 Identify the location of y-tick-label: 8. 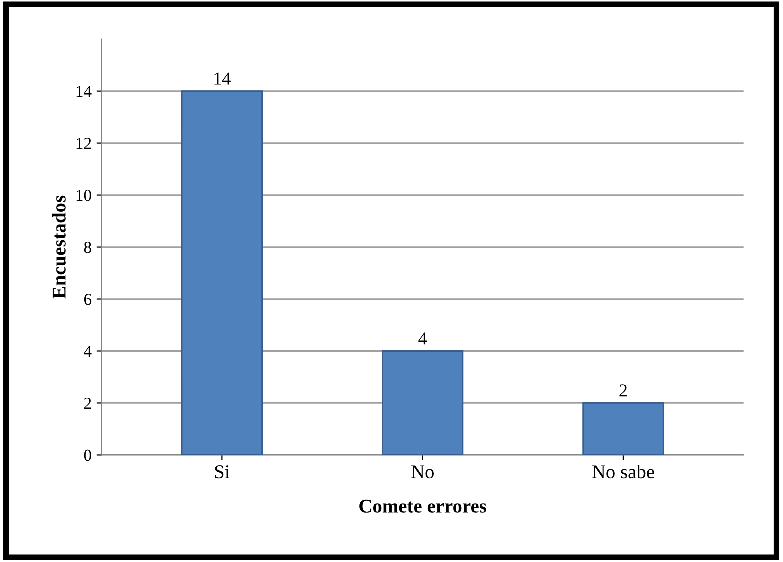
(88, 248).